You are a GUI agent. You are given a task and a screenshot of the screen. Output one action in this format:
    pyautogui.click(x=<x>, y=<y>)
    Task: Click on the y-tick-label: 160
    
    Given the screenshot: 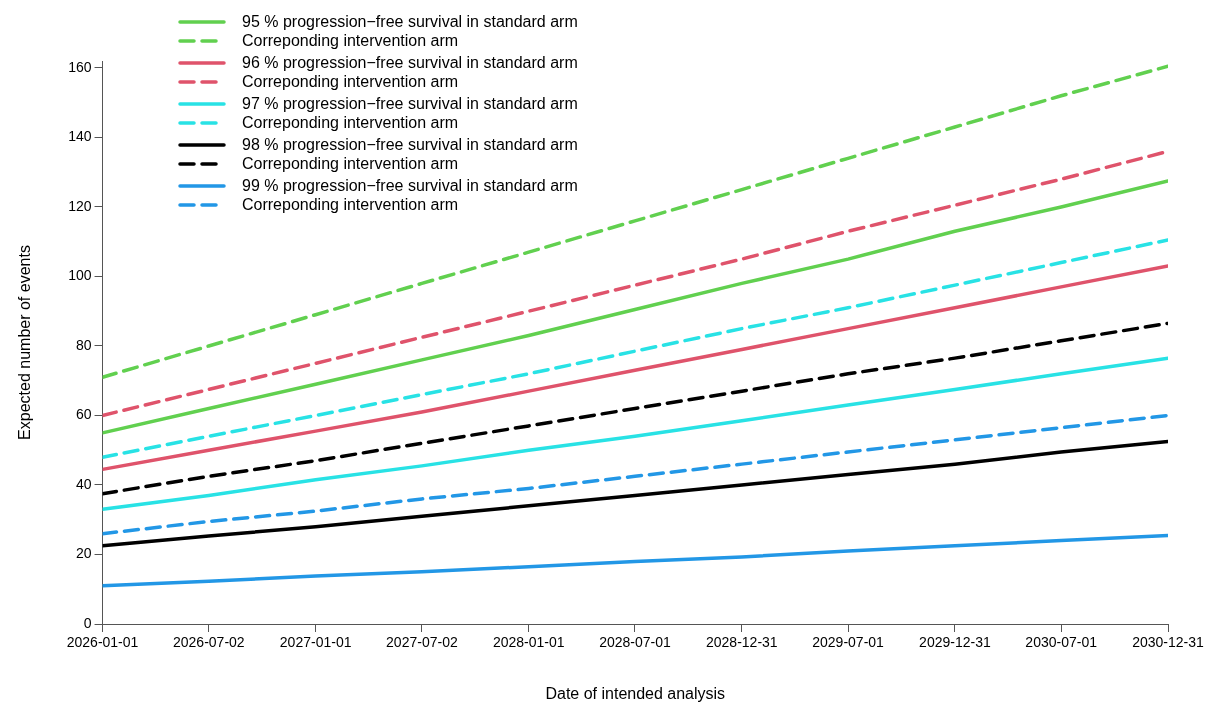 What is the action you would take?
    pyautogui.click(x=80, y=66)
    